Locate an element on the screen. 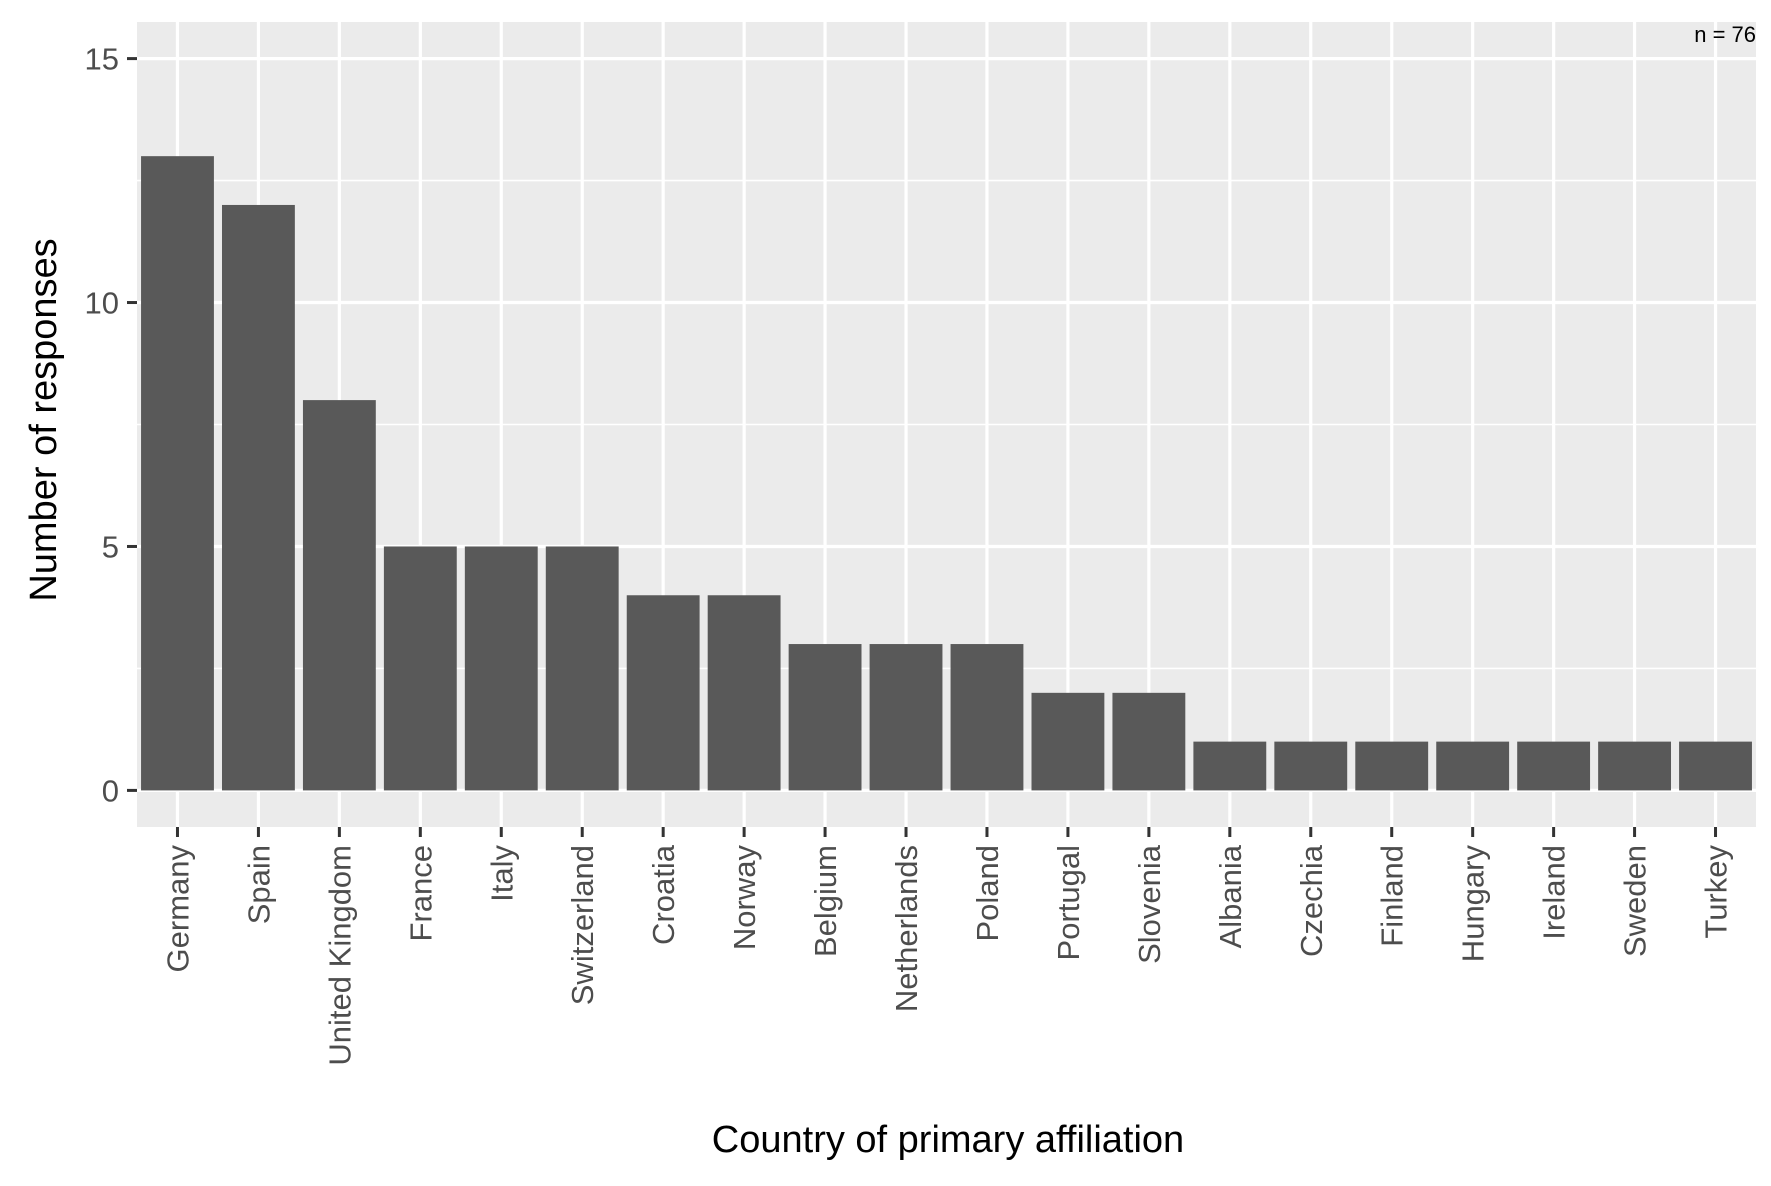  bar-czechia is located at coordinates (1311, 766).